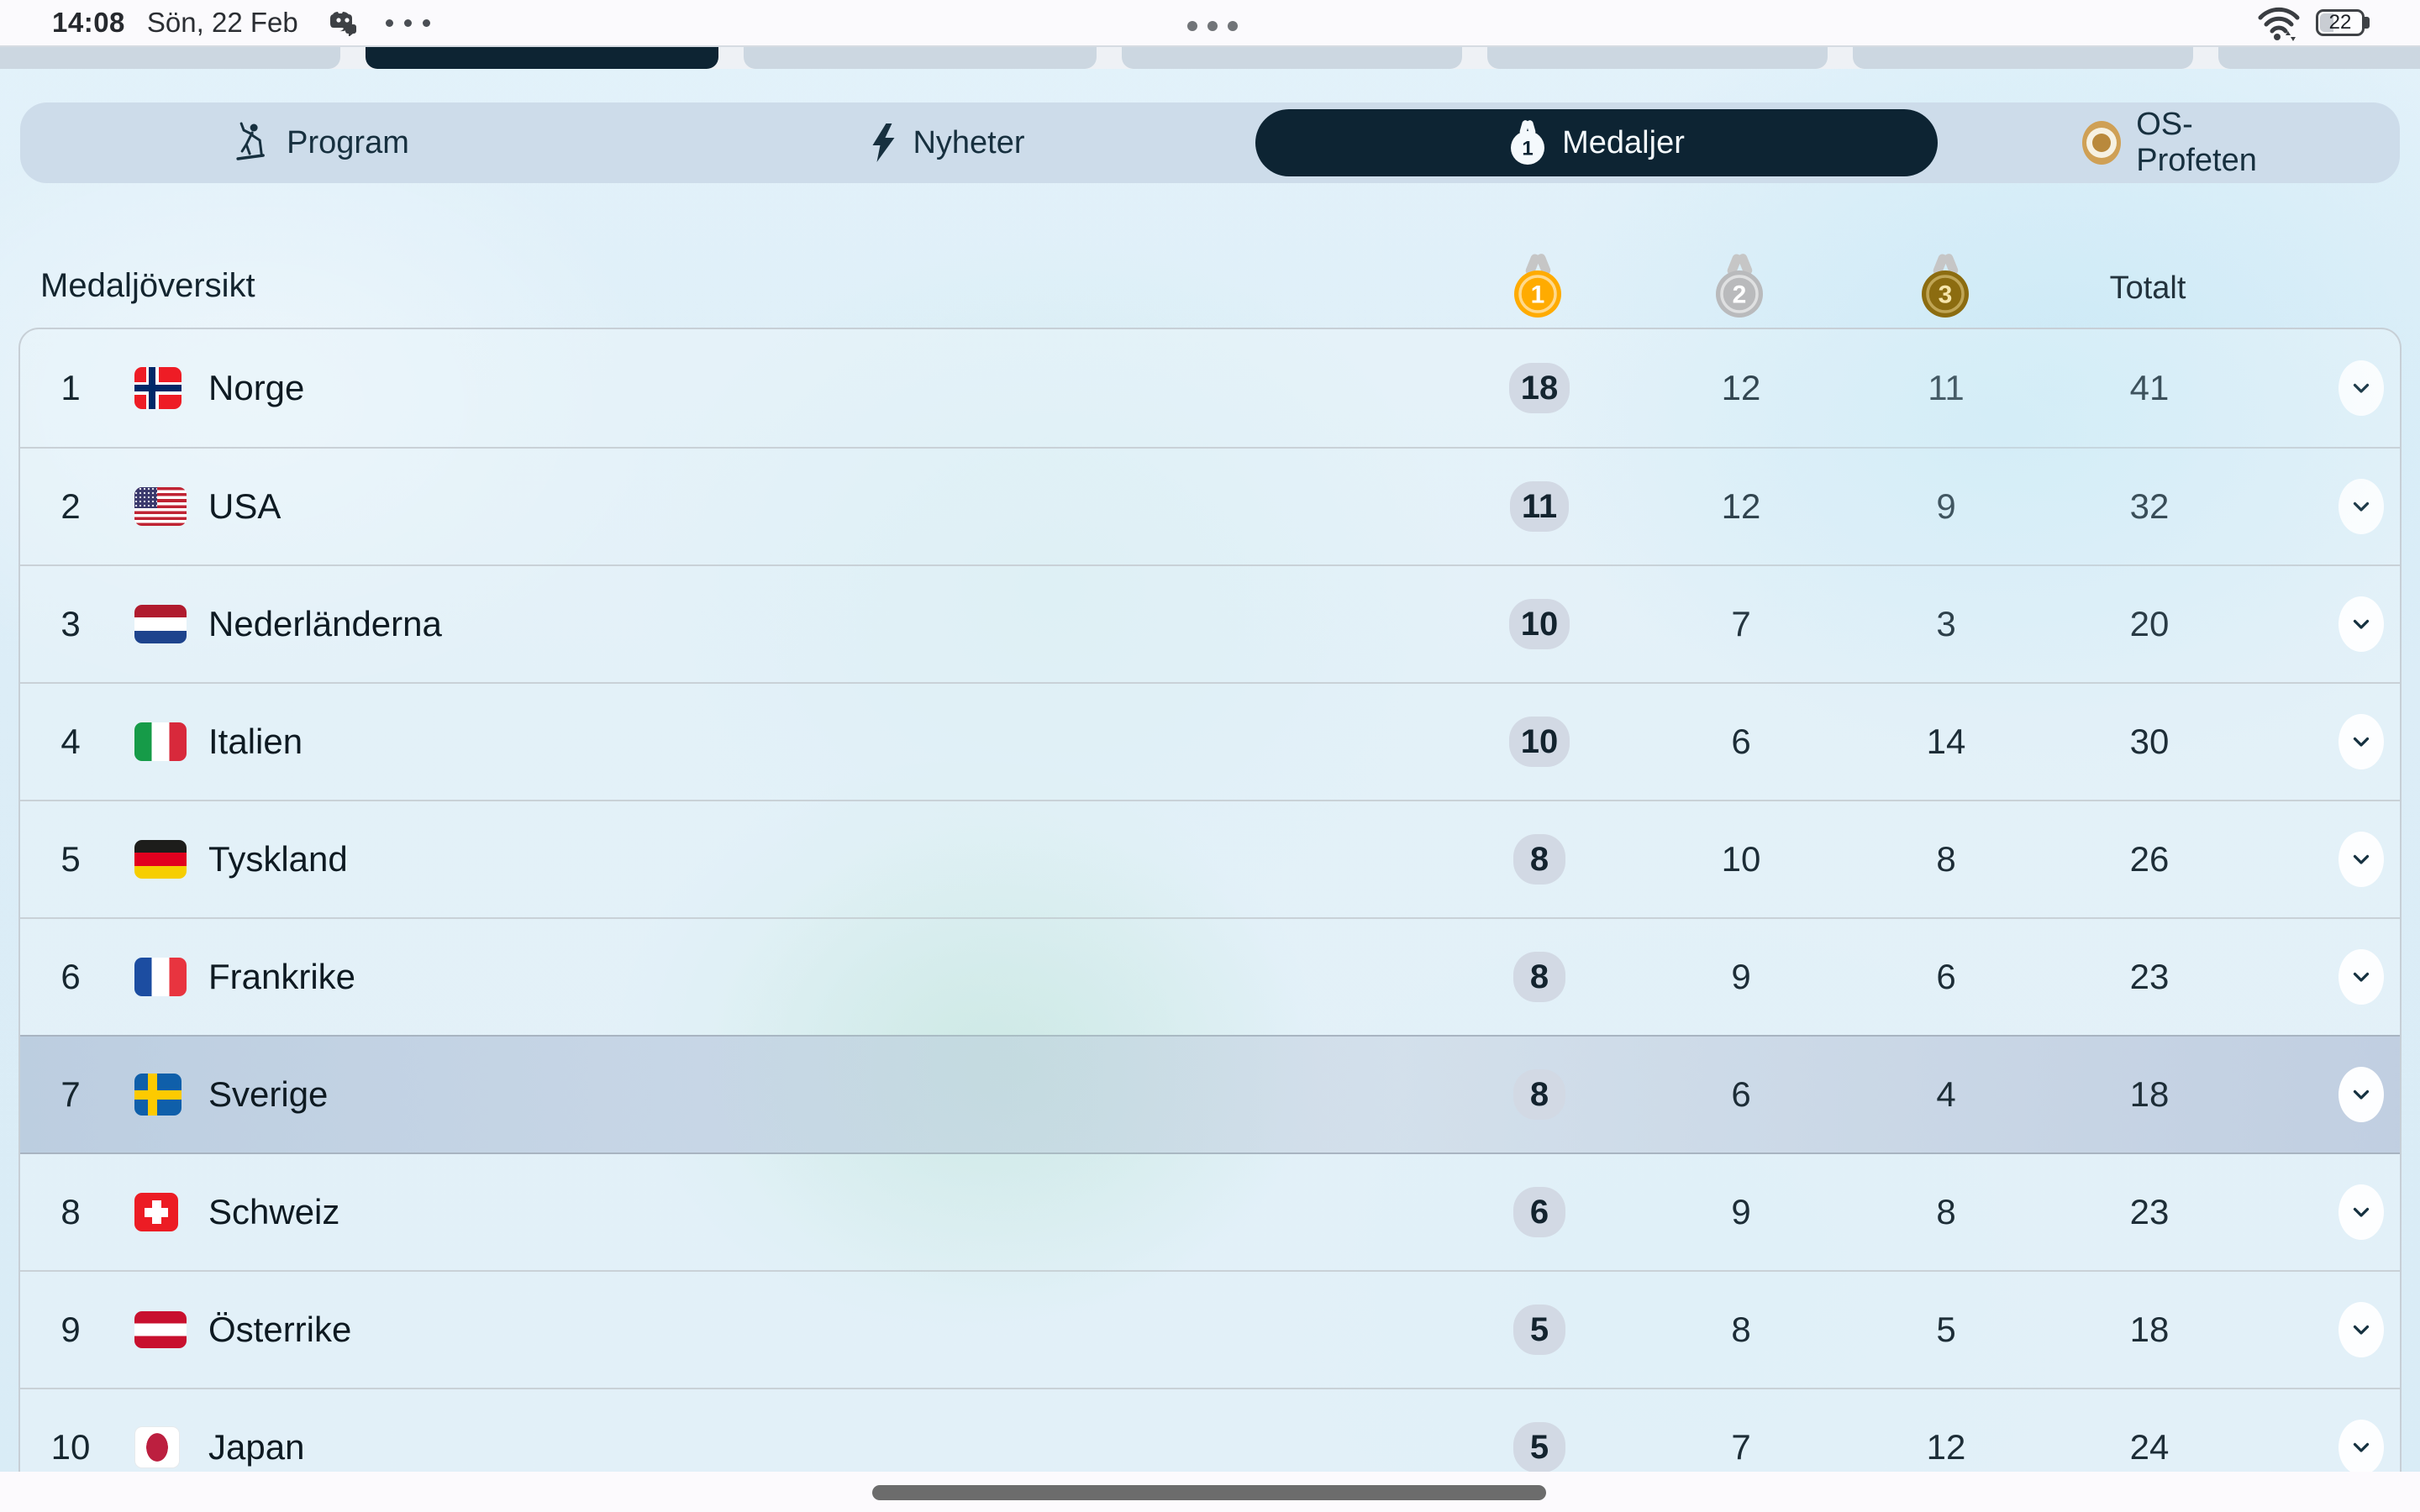 This screenshot has width=2420, height=1512. Describe the element at coordinates (1210, 741) in the screenshot. I see `table-row: 4 Italien 10 6 14 30` at that location.